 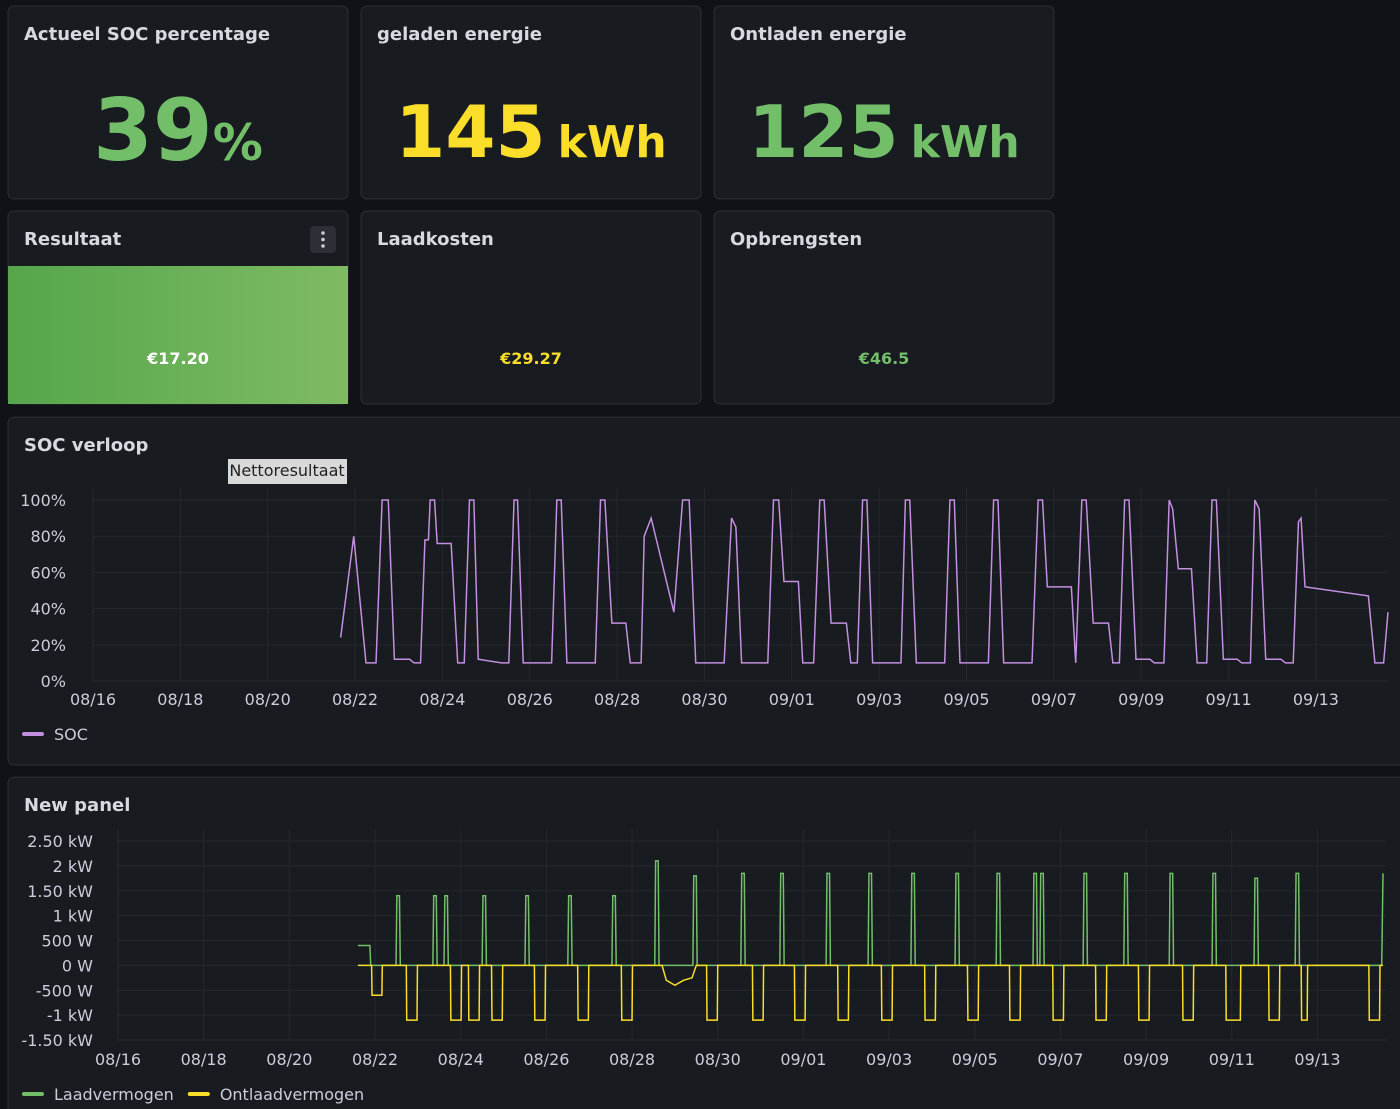 I want to click on stat-value: €29.27, so click(x=530, y=358).